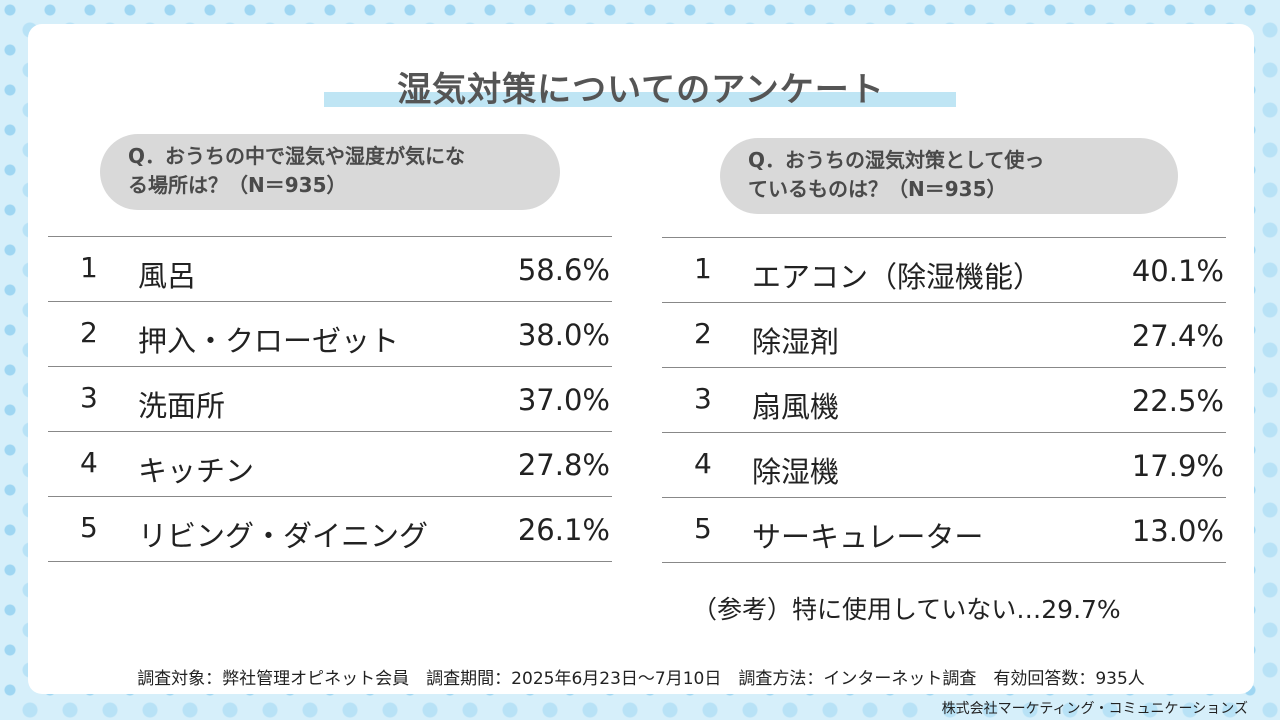 The width and height of the screenshot is (1280, 720). I want to click on percent-value: 22.5%, so click(1177, 401).